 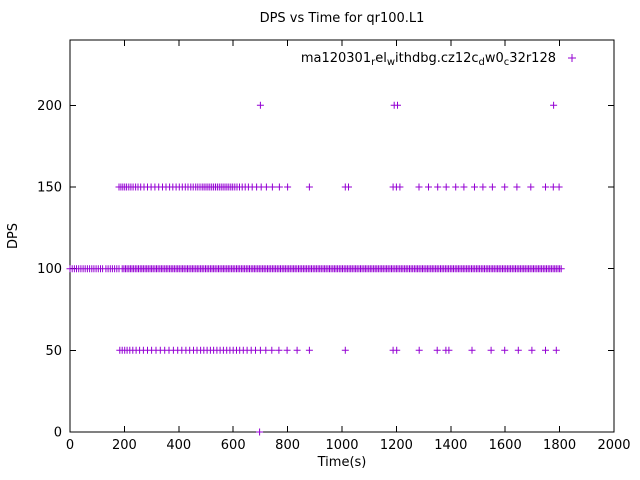 What do you see at coordinates (70, 445) in the screenshot?
I see `x-tick-label: 0` at bounding box center [70, 445].